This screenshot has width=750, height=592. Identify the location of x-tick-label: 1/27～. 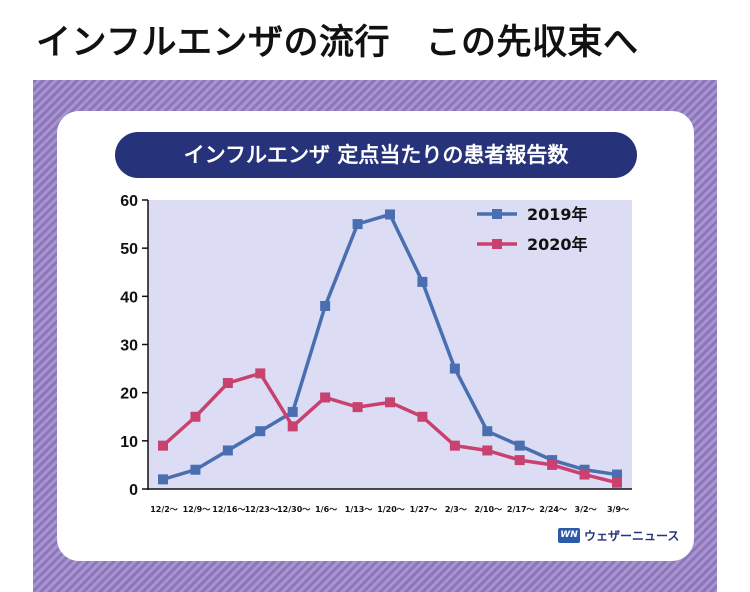
(424, 509).